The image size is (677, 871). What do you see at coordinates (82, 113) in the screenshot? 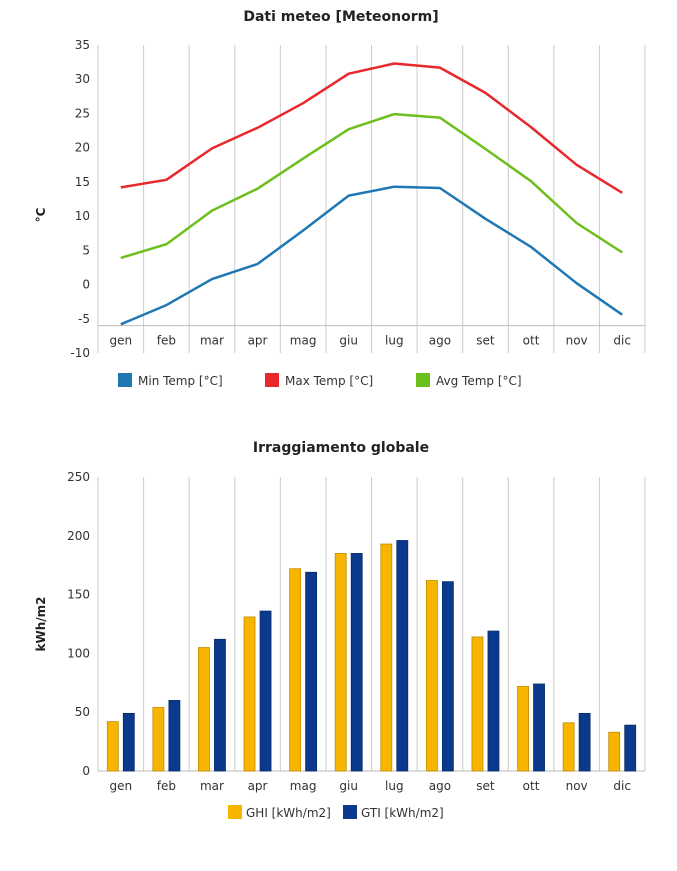
I see `y-tick-label: 25` at bounding box center [82, 113].